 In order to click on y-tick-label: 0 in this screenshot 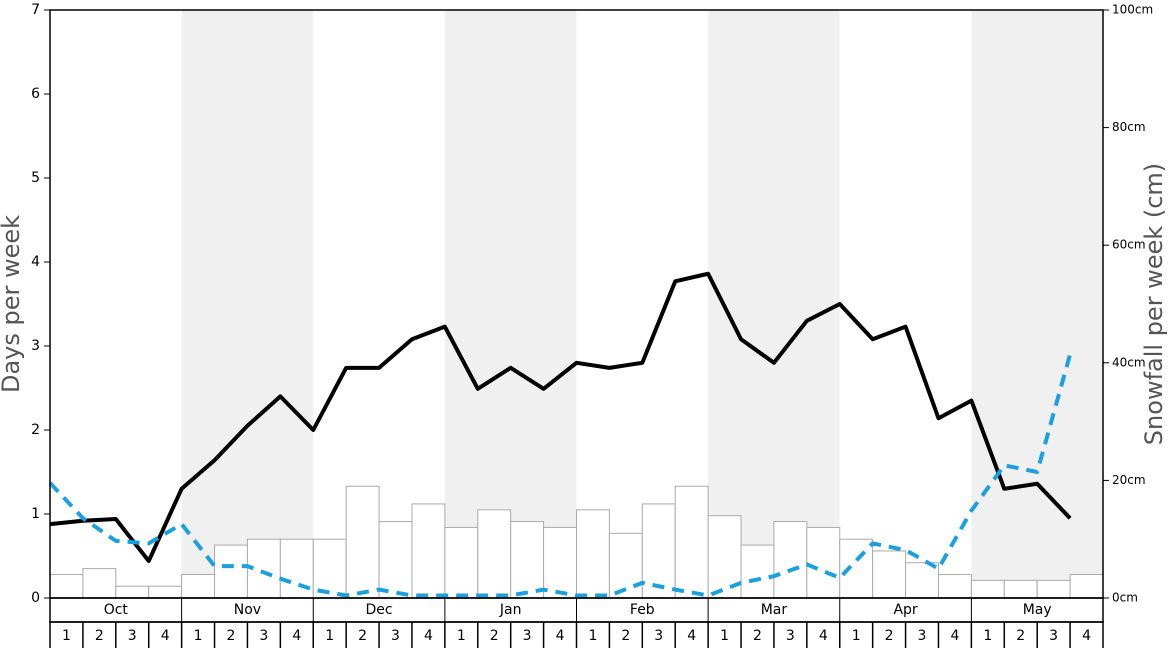, I will do `click(35, 598)`.